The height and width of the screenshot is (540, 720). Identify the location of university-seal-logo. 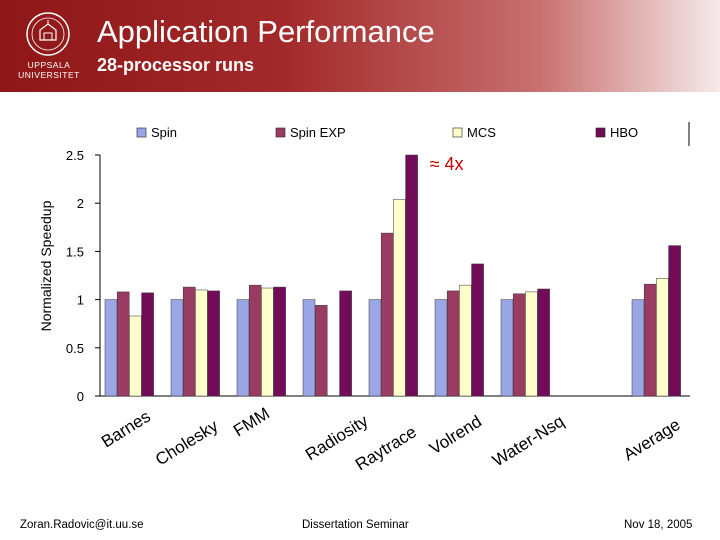
(48, 34).